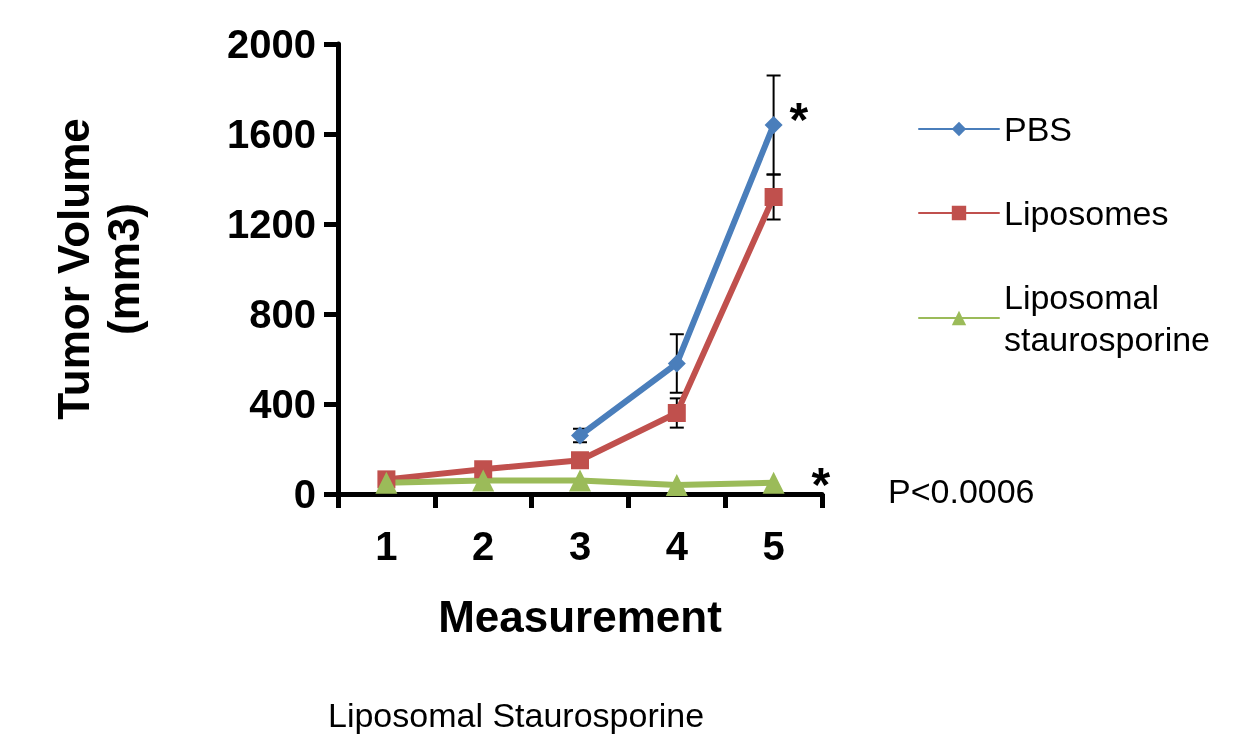 Image resolution: width=1243 pixels, height=742 pixels. Describe the element at coordinates (304, 494) in the screenshot. I see `y-tick-label: 0` at that location.